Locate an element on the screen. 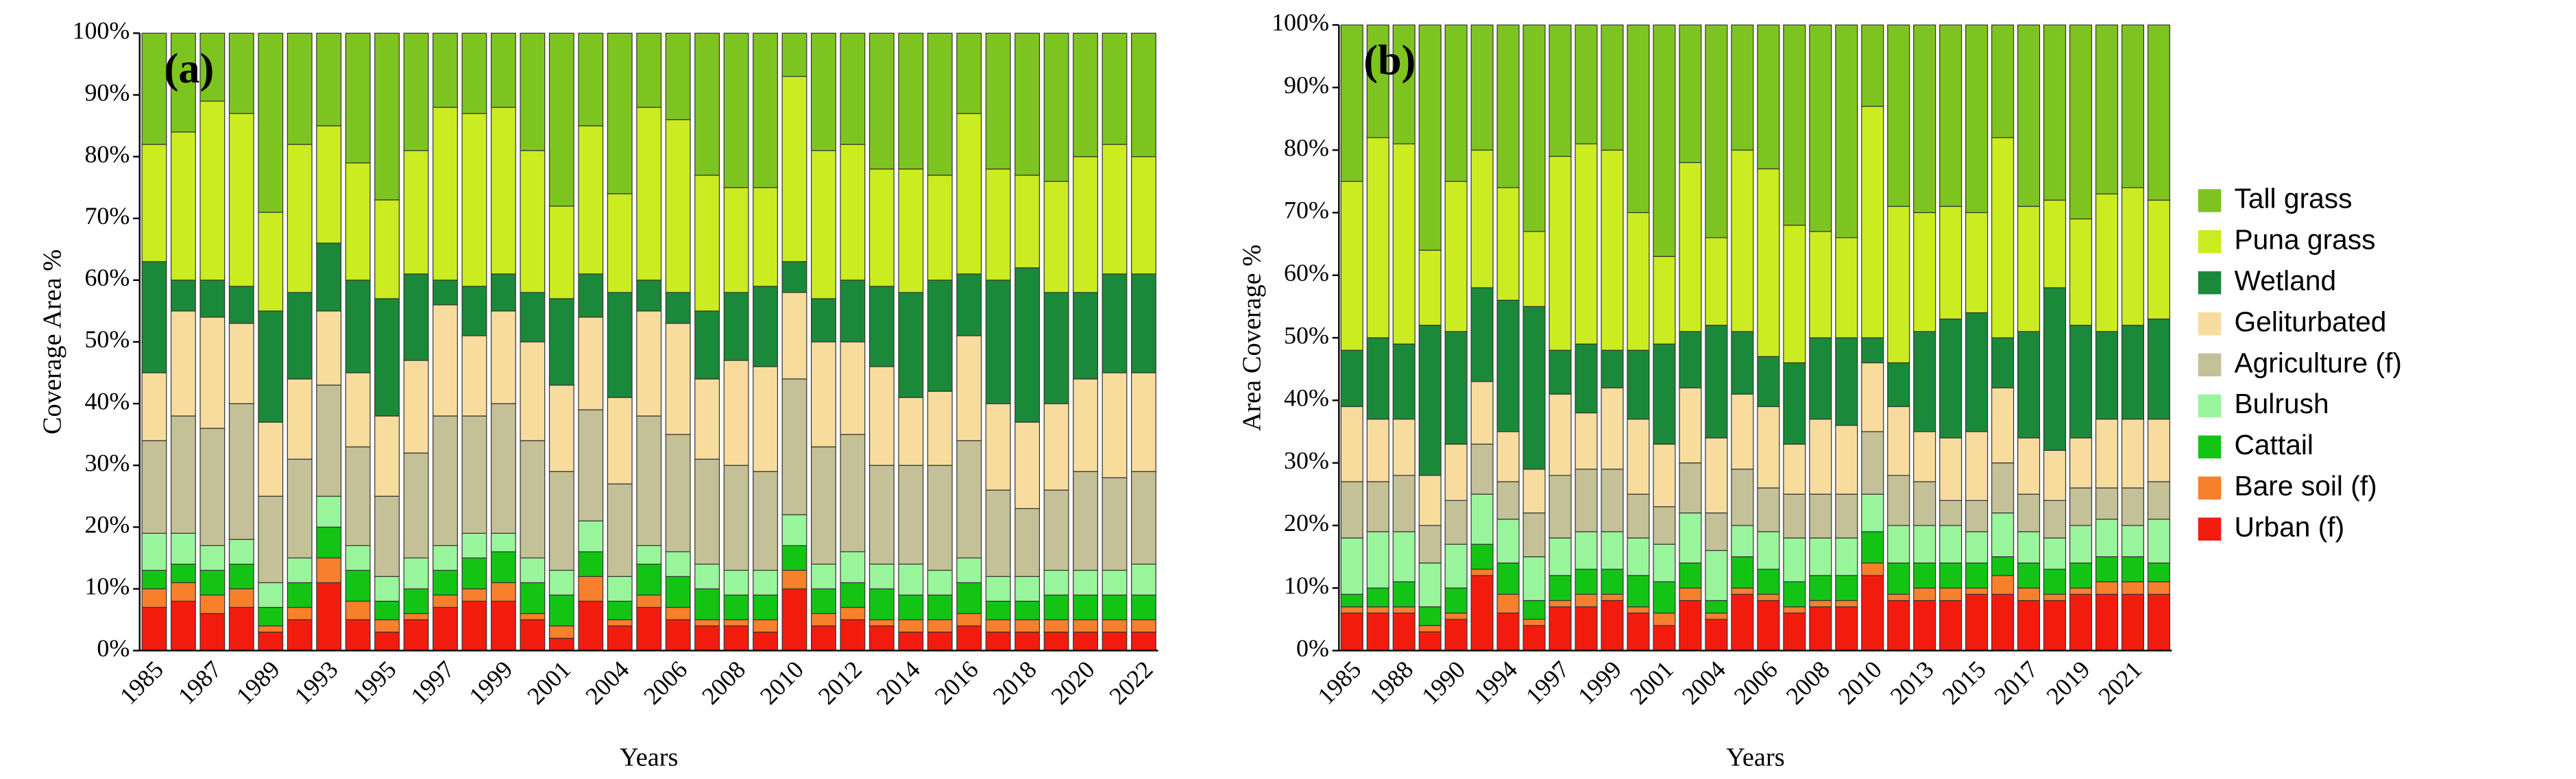  y-tick-label: 40% is located at coordinates (107, 401).